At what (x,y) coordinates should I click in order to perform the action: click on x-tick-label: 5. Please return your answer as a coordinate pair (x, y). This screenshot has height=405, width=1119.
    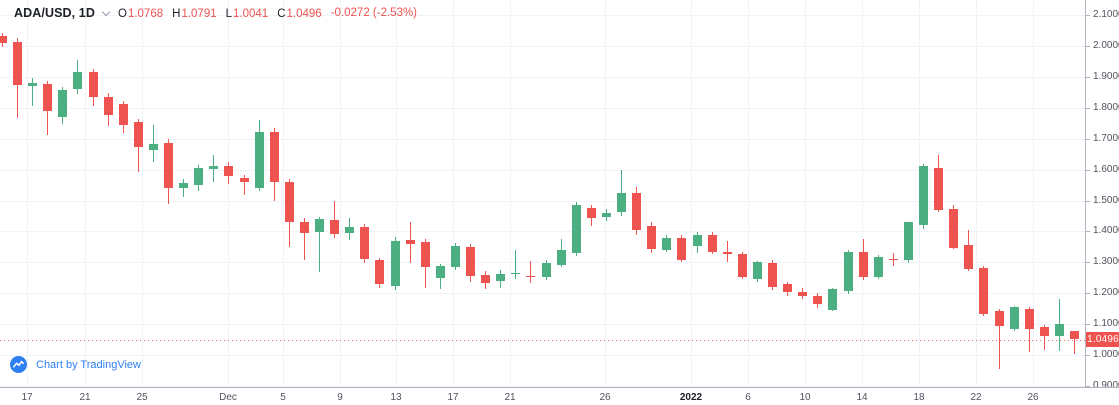
    Looking at the image, I should click on (283, 397).